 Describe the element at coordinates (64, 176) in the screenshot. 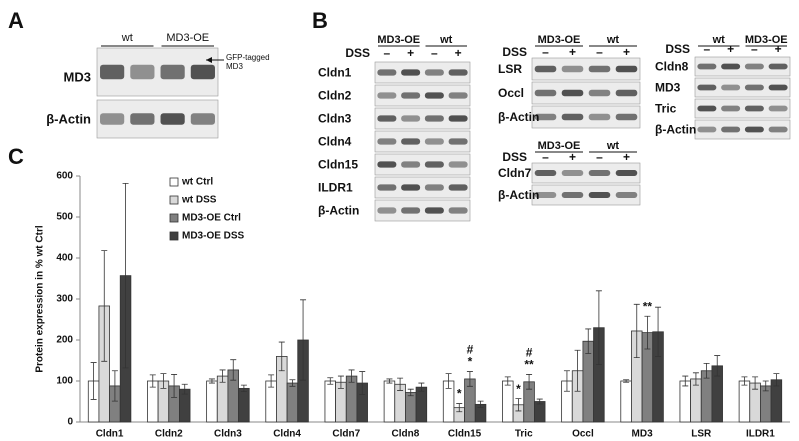

I see `y-tick-label: 600` at that location.